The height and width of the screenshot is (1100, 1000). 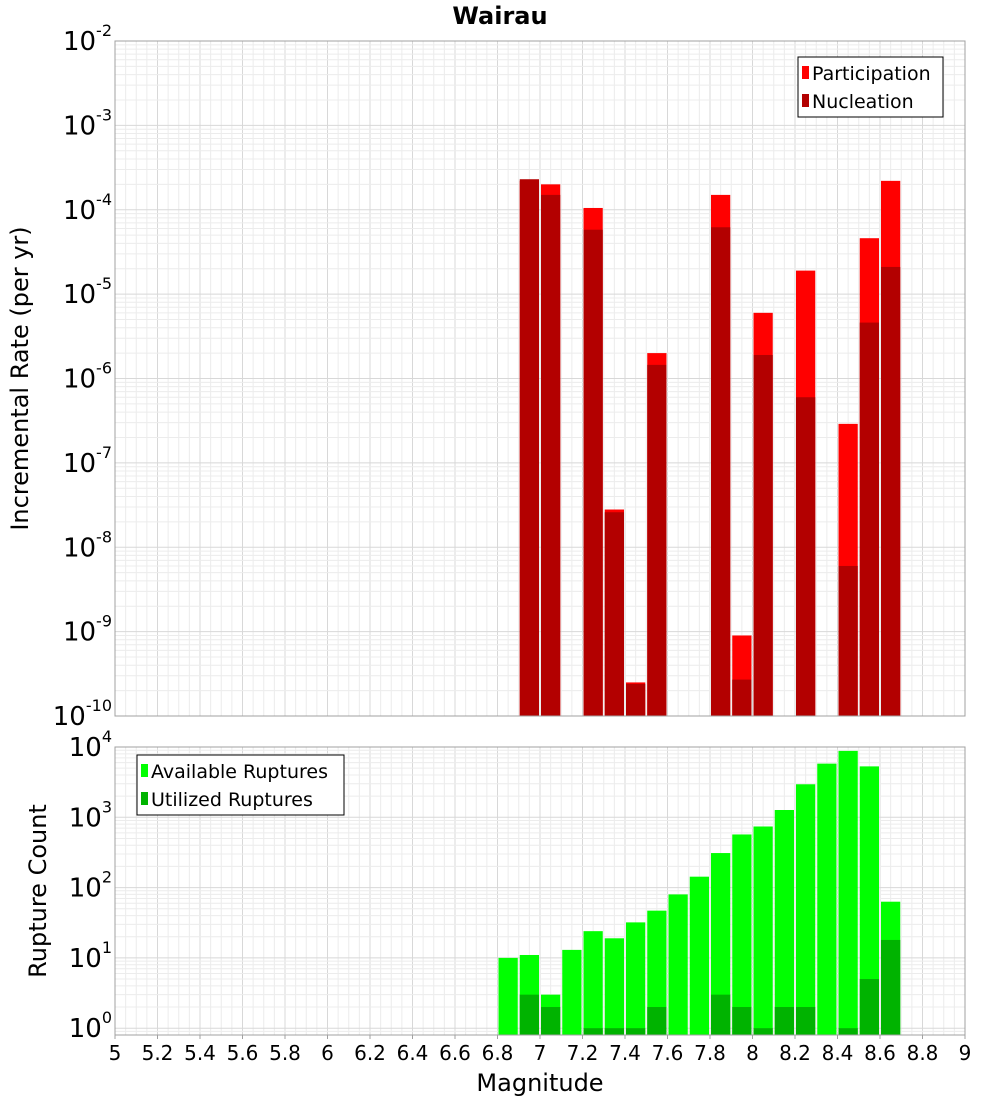 What do you see at coordinates (710, 1053) in the screenshot?
I see `x-tick-label: 7.8` at bounding box center [710, 1053].